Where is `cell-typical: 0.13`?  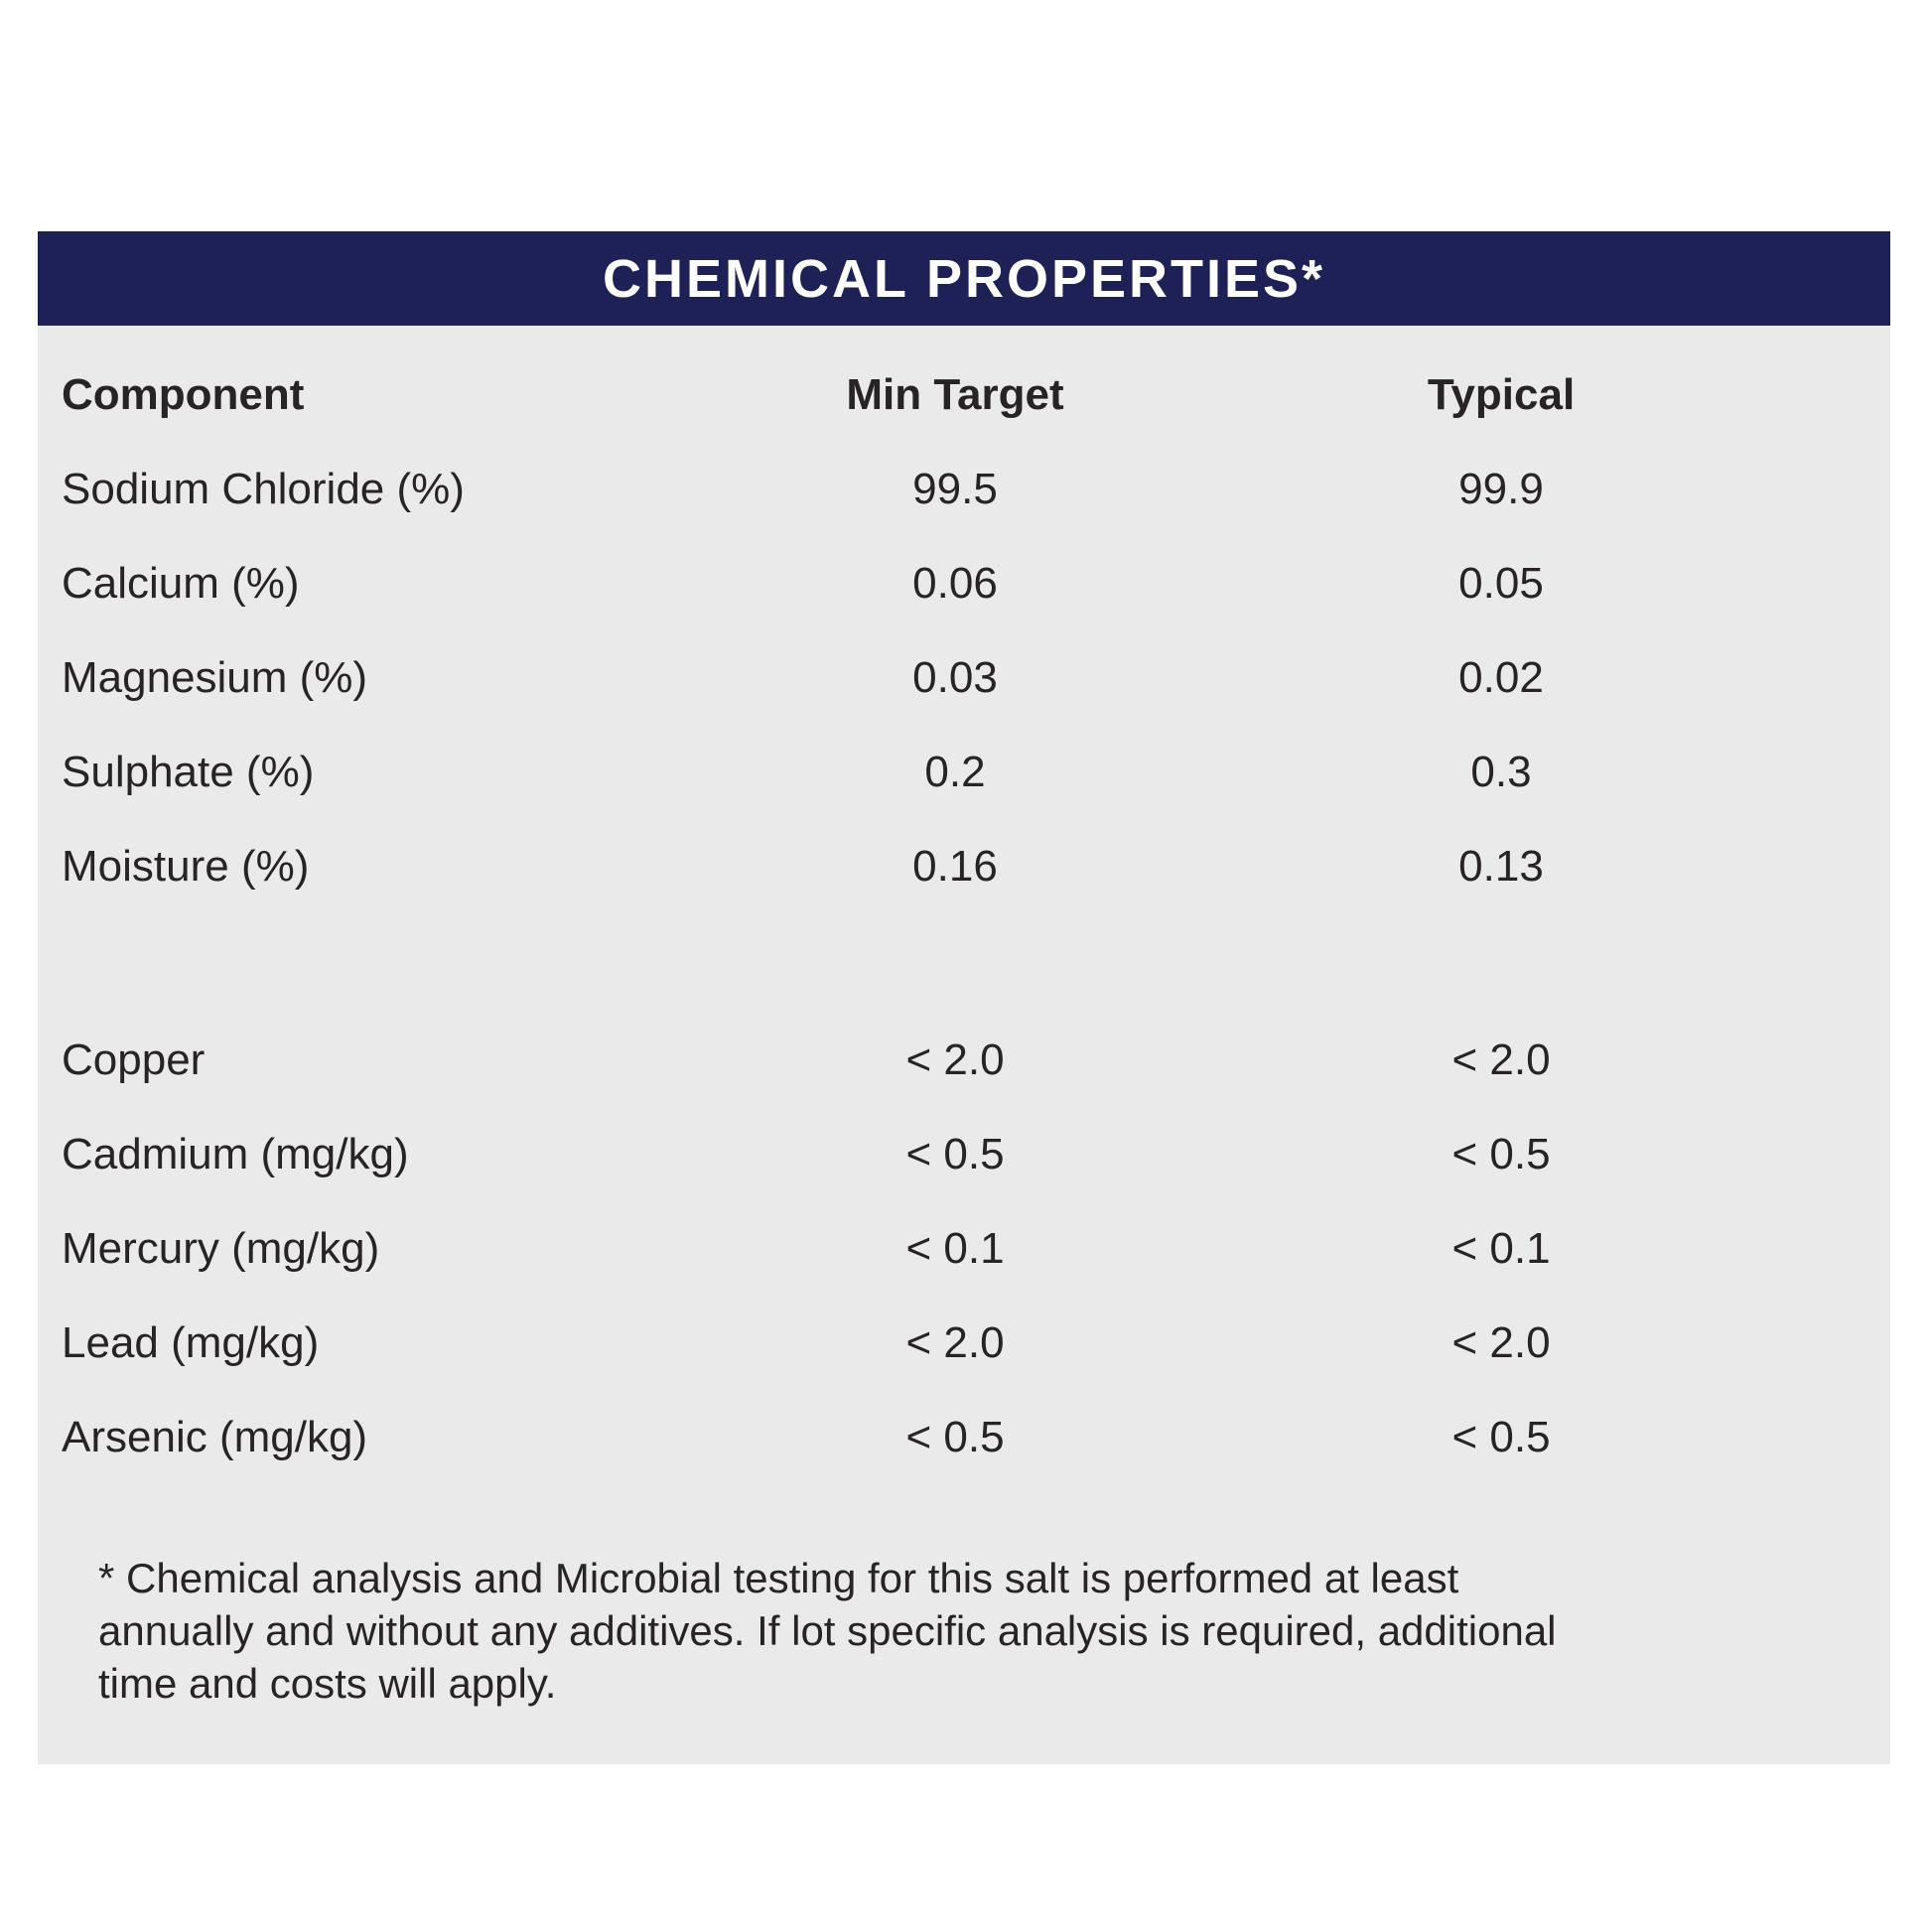
cell-typical: 0.13 is located at coordinates (1501, 866).